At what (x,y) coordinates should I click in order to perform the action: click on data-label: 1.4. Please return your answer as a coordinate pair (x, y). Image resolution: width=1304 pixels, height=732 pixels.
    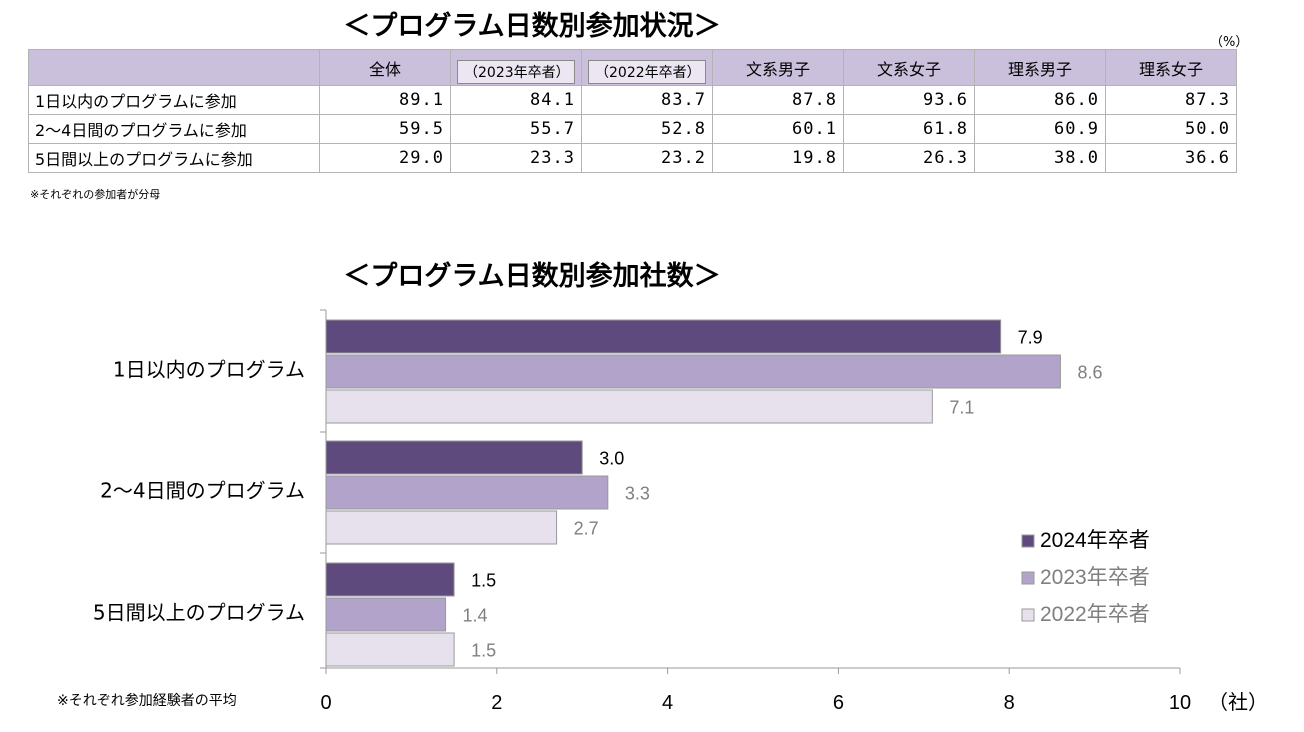
    Looking at the image, I should click on (475, 616).